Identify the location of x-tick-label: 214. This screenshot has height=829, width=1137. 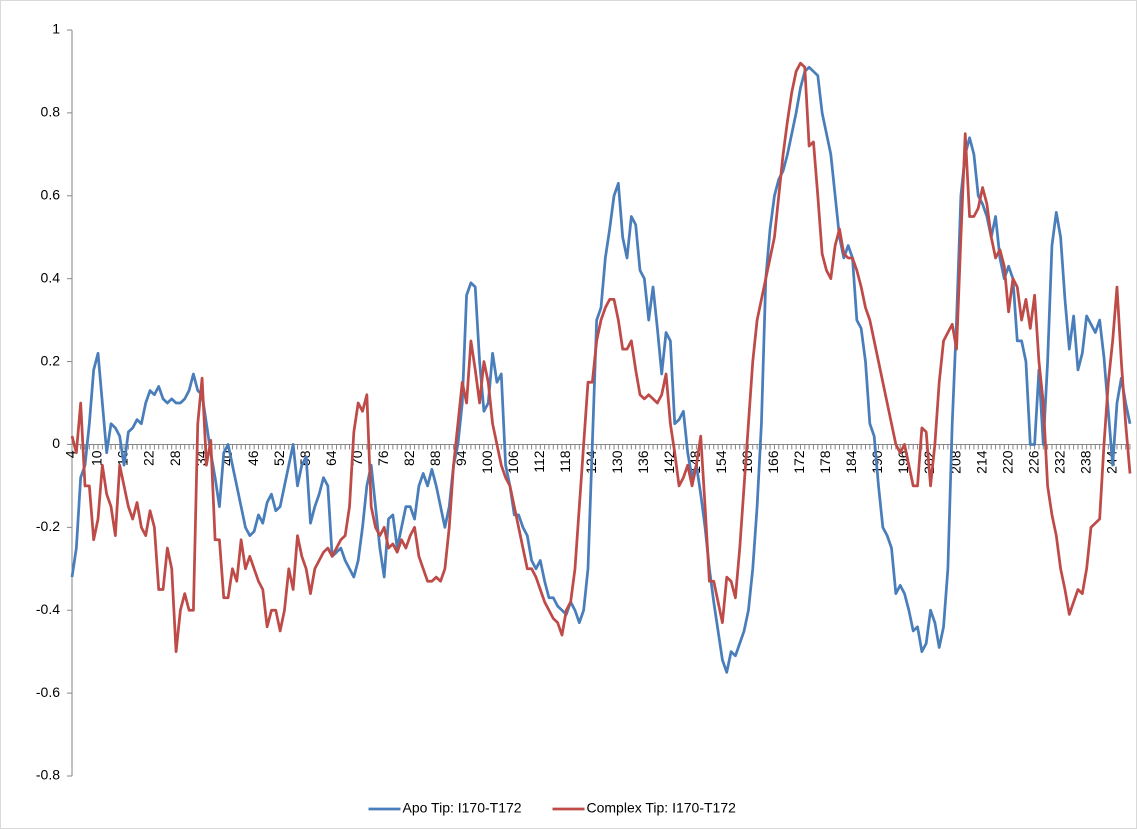
(981, 462).